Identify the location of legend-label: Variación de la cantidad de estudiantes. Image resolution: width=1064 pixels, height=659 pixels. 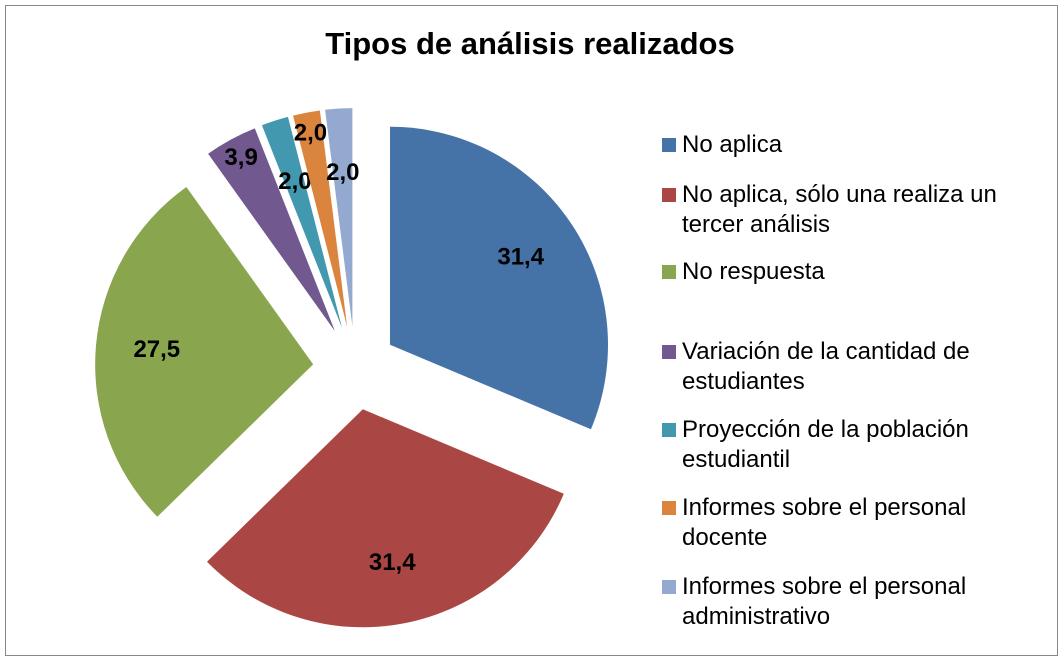
(826, 366).